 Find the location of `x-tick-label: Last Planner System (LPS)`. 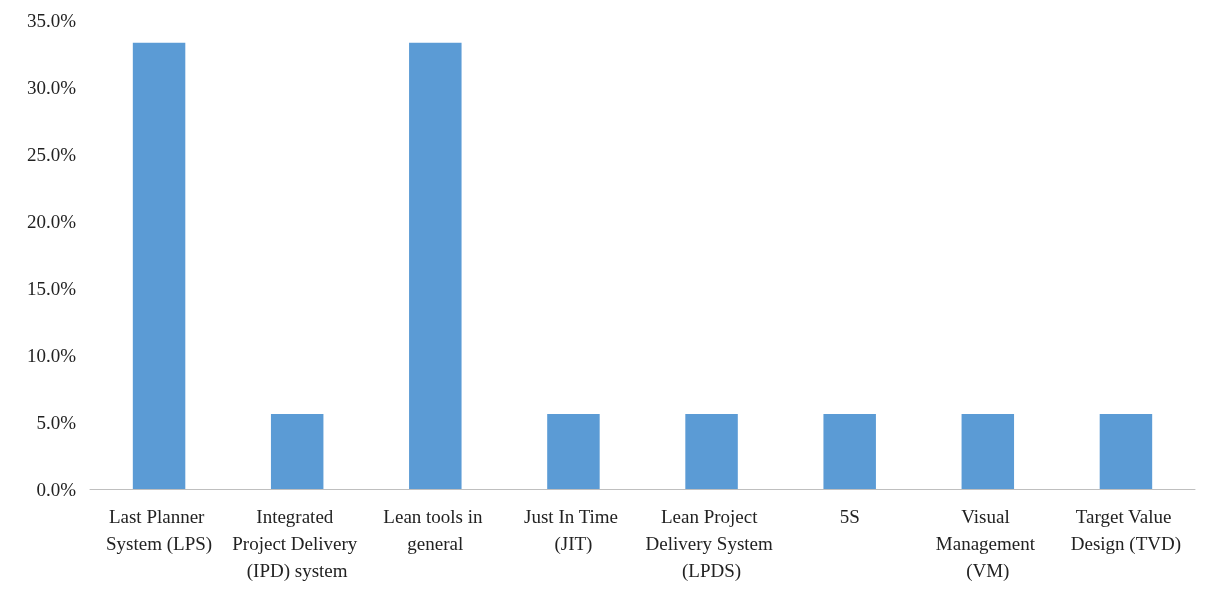

x-tick-label: Last Planner System (LPS) is located at coordinates (159, 530).